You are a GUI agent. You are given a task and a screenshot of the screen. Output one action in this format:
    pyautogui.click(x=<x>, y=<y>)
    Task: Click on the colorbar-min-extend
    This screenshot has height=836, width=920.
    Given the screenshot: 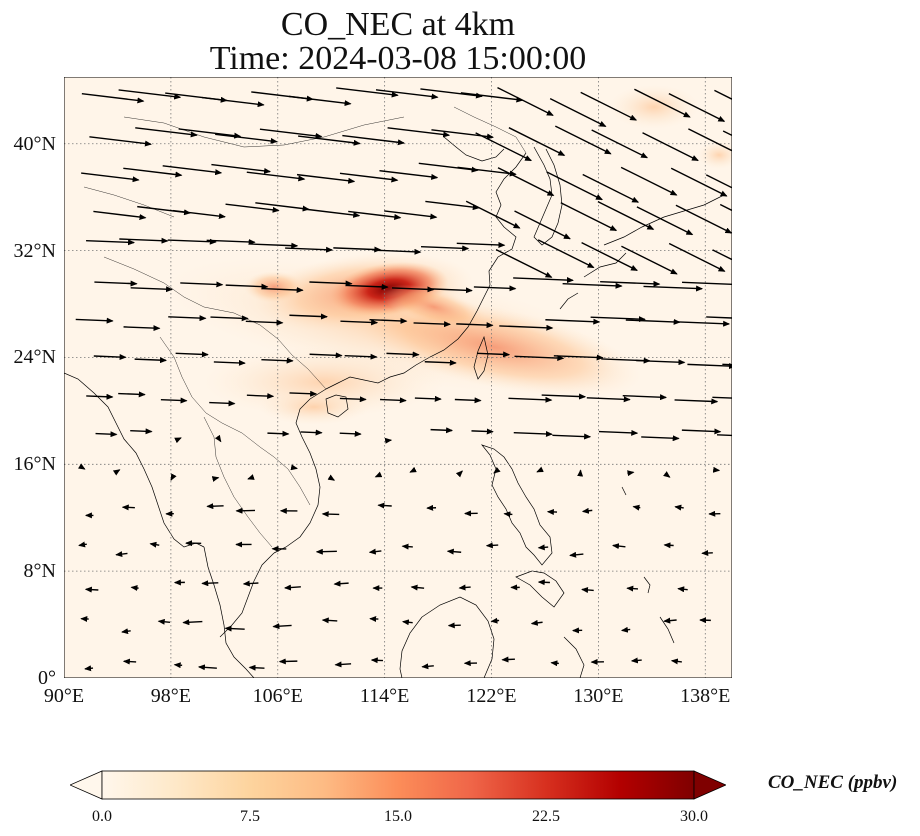 What is the action you would take?
    pyautogui.click(x=86, y=785)
    